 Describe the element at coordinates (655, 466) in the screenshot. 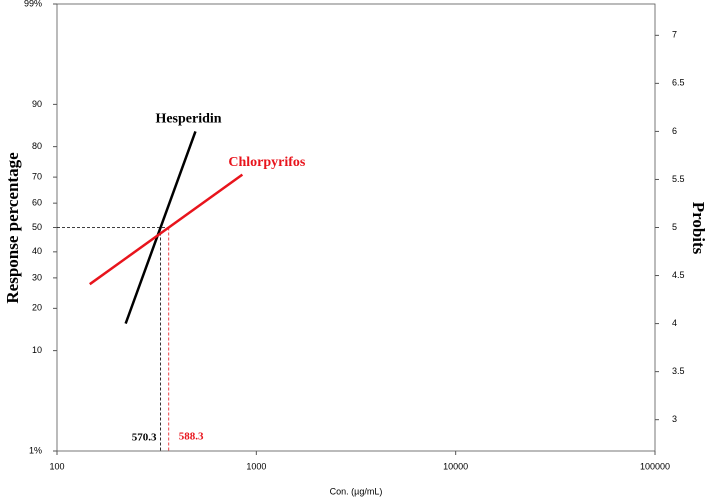

I see `x-tick-label: 100000` at that location.